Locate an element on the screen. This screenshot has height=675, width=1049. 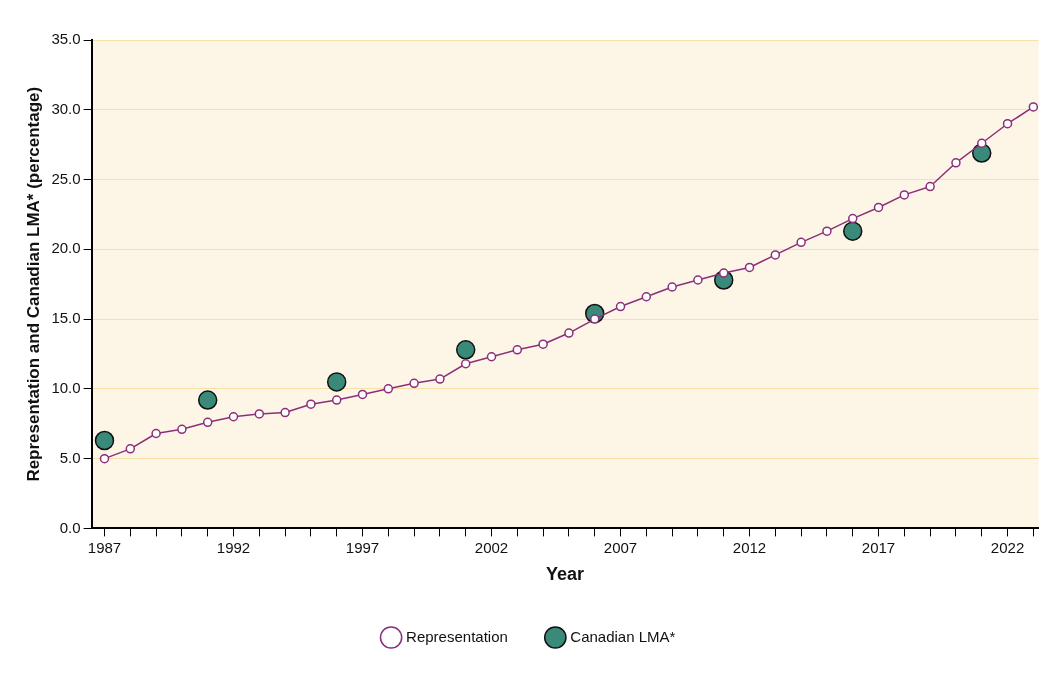
y-tick-label: 25.0 is located at coordinates (66, 178).